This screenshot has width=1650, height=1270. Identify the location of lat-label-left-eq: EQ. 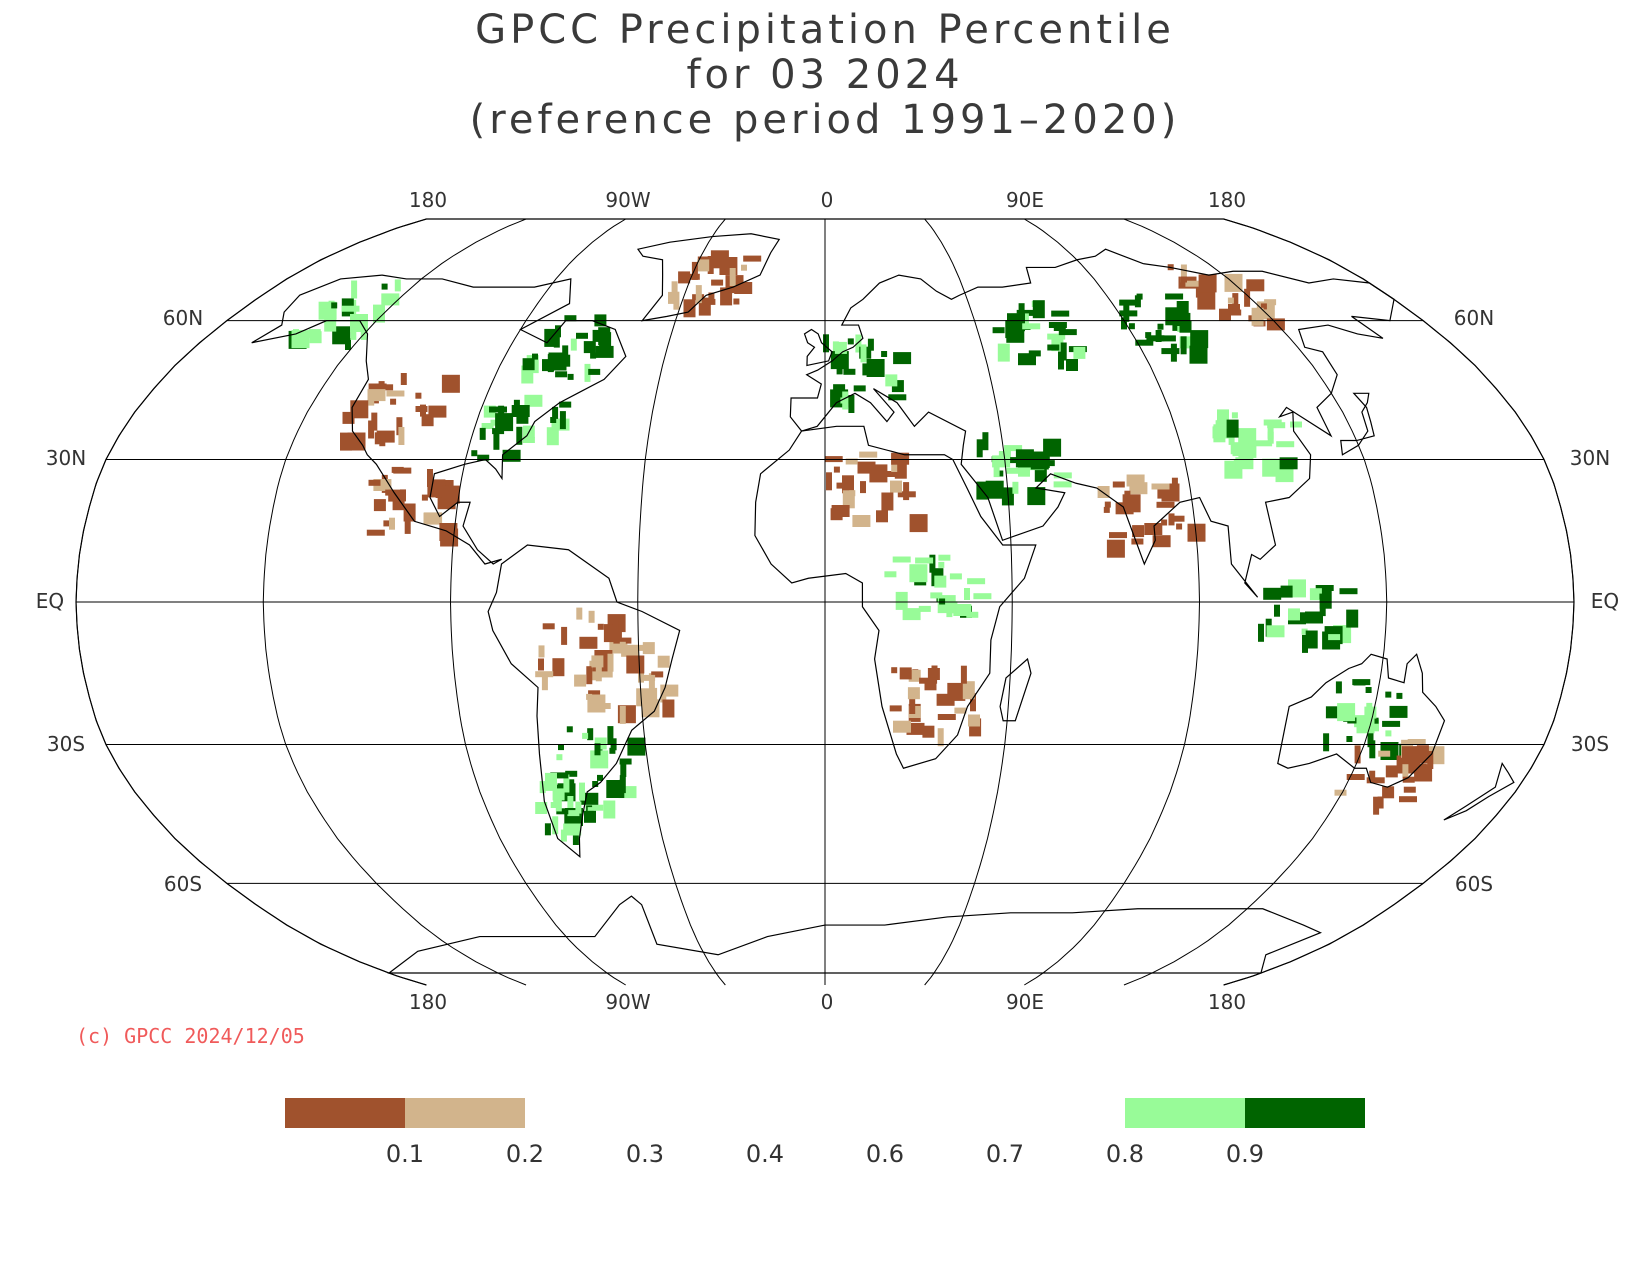
(50, 601).